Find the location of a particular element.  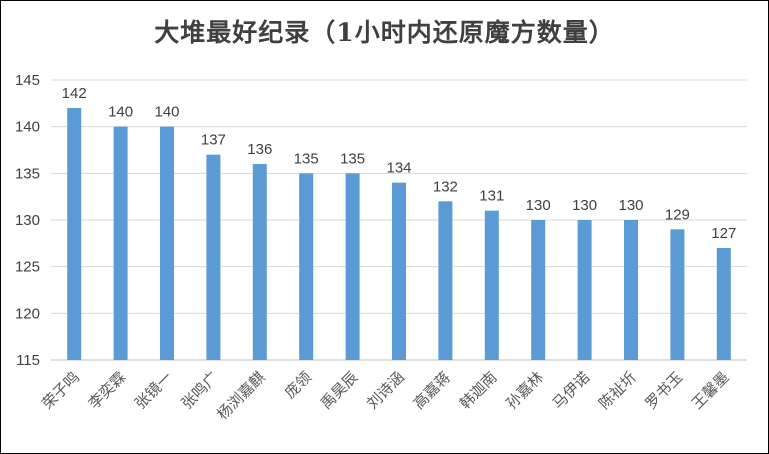

x-tick-label: 荣子鸣 is located at coordinates (60, 390).